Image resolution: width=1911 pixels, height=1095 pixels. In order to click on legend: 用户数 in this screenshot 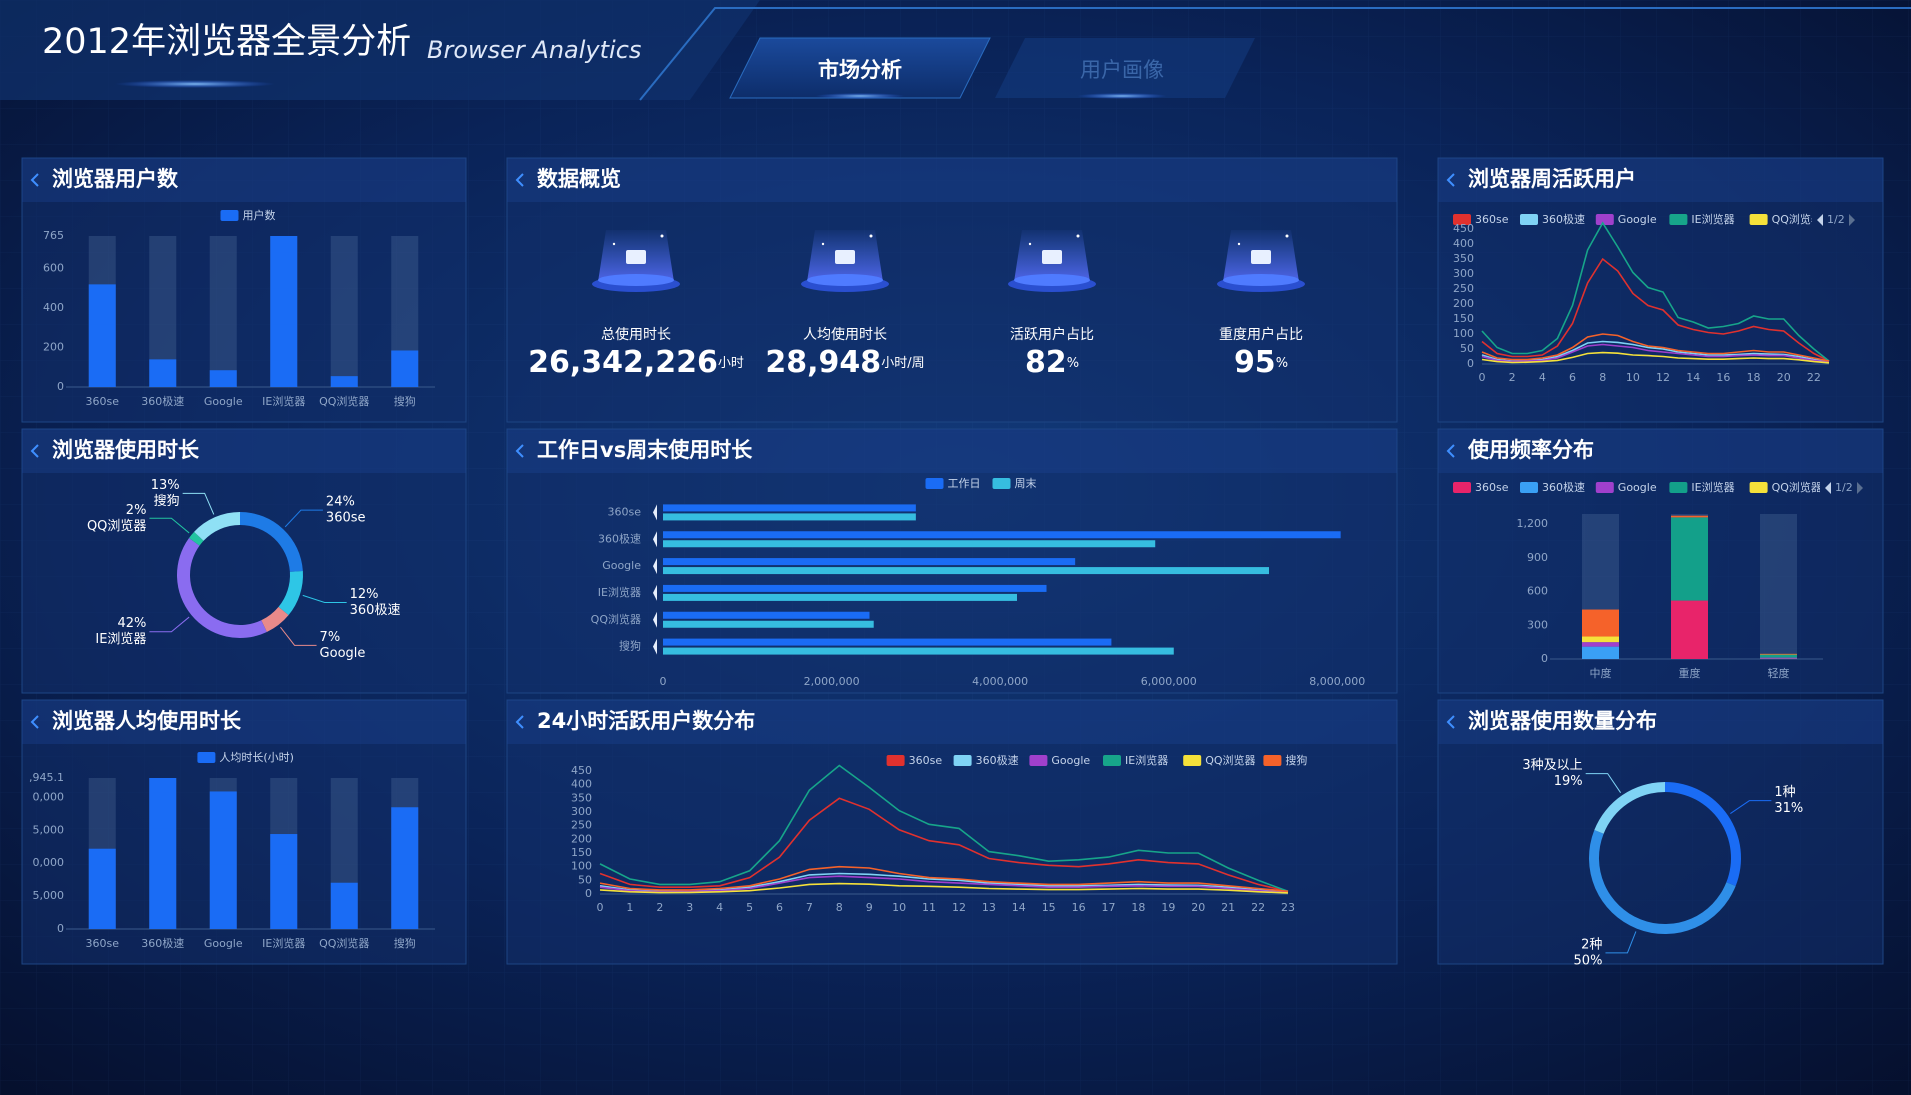, I will do `click(248, 215)`.